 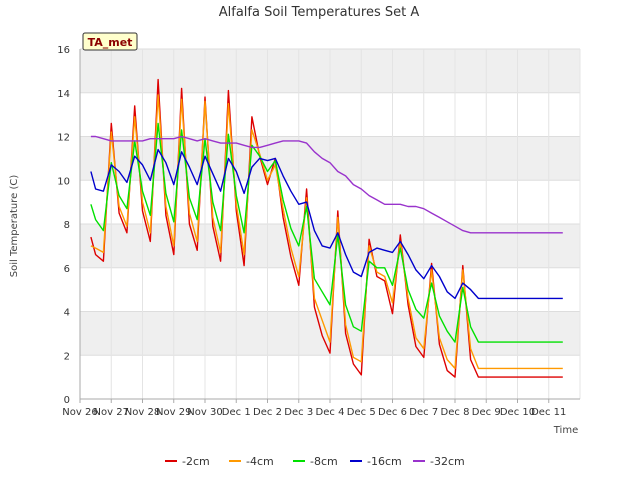 I want to click on badge: TA_met, so click(x=110, y=41).